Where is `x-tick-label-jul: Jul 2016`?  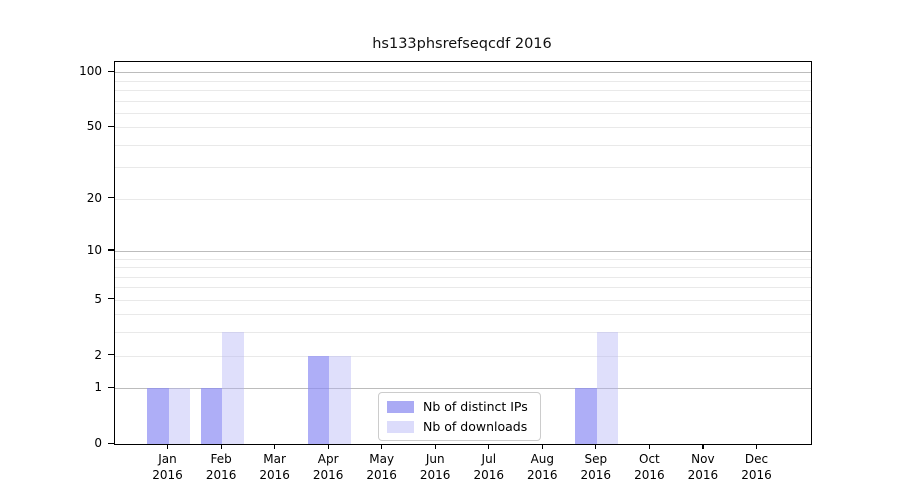 x-tick-label-jul: Jul 2016 is located at coordinates (489, 467).